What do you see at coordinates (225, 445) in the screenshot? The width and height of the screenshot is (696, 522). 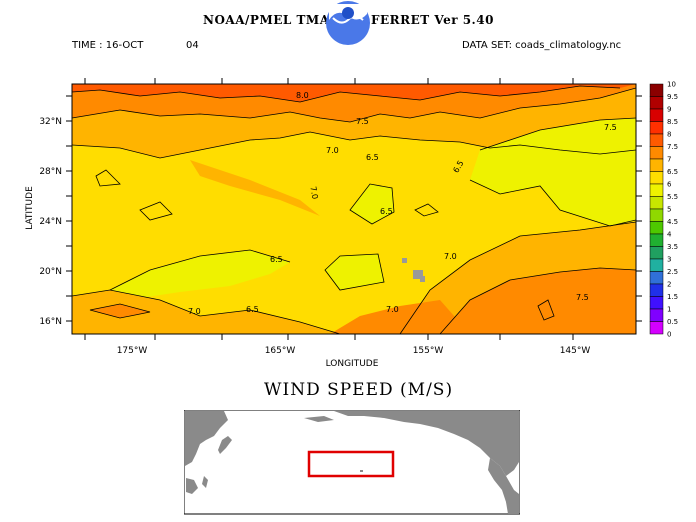 I see `japan-island` at bounding box center [225, 445].